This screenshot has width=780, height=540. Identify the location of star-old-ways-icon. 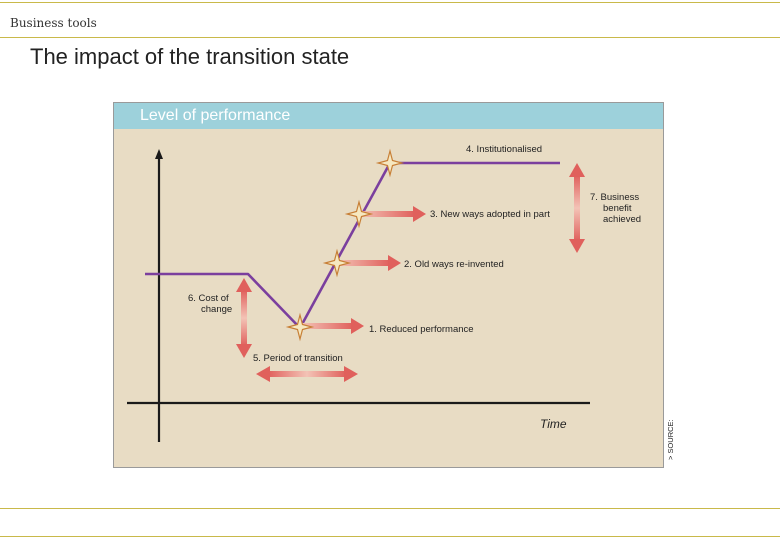
(337, 263).